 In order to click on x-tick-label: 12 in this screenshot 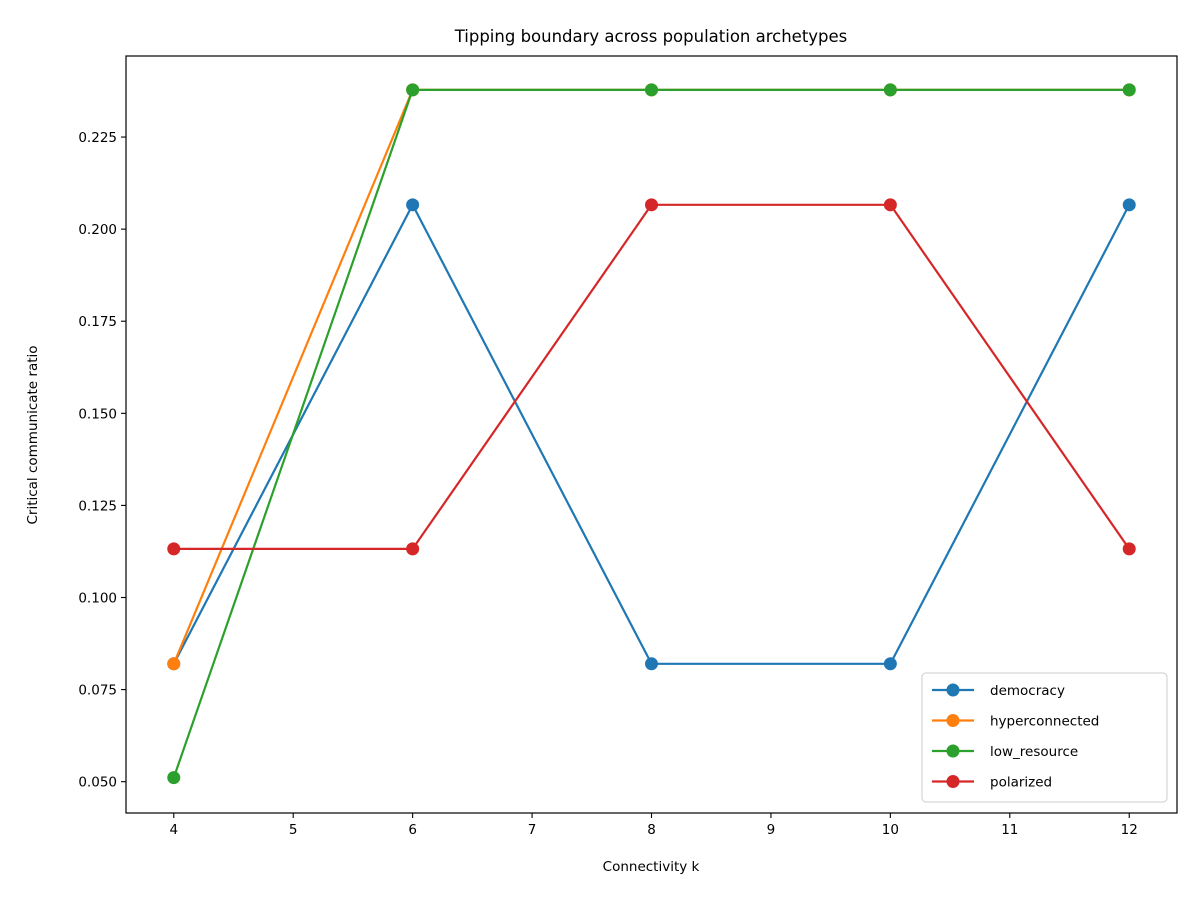, I will do `click(1129, 830)`.